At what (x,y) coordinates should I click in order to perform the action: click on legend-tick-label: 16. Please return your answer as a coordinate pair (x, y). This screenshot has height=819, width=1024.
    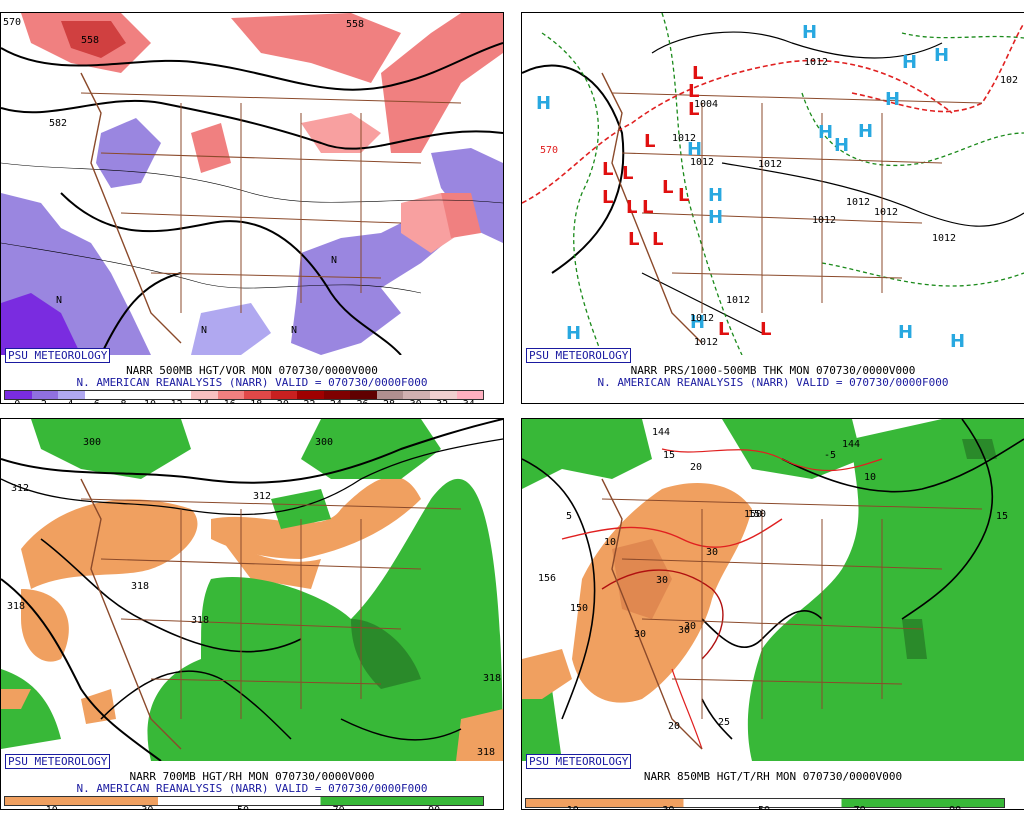
    Looking at the image, I should click on (230, 401).